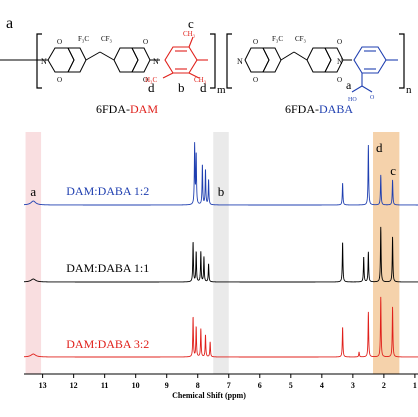 Image resolution: width=418 pixels, height=417 pixels. What do you see at coordinates (9, 23) in the screenshot?
I see `panel-label: a` at bounding box center [9, 23].